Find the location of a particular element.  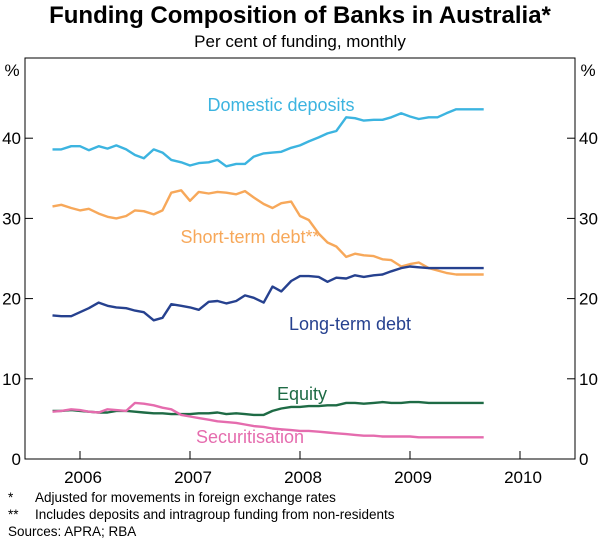

y-unit-right: % is located at coordinates (587, 70).